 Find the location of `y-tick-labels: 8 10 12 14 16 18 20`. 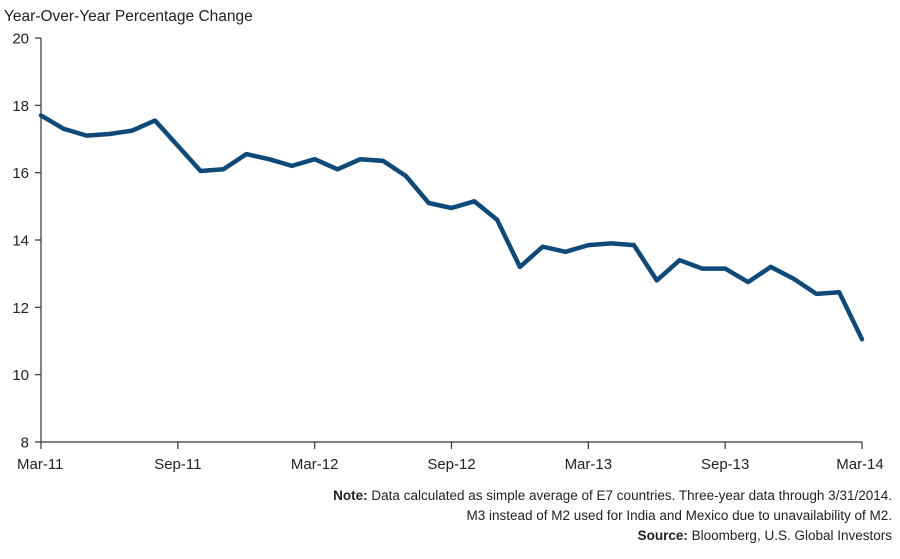

y-tick-labels: 8 10 12 14 16 18 20 is located at coordinates (20, 241).